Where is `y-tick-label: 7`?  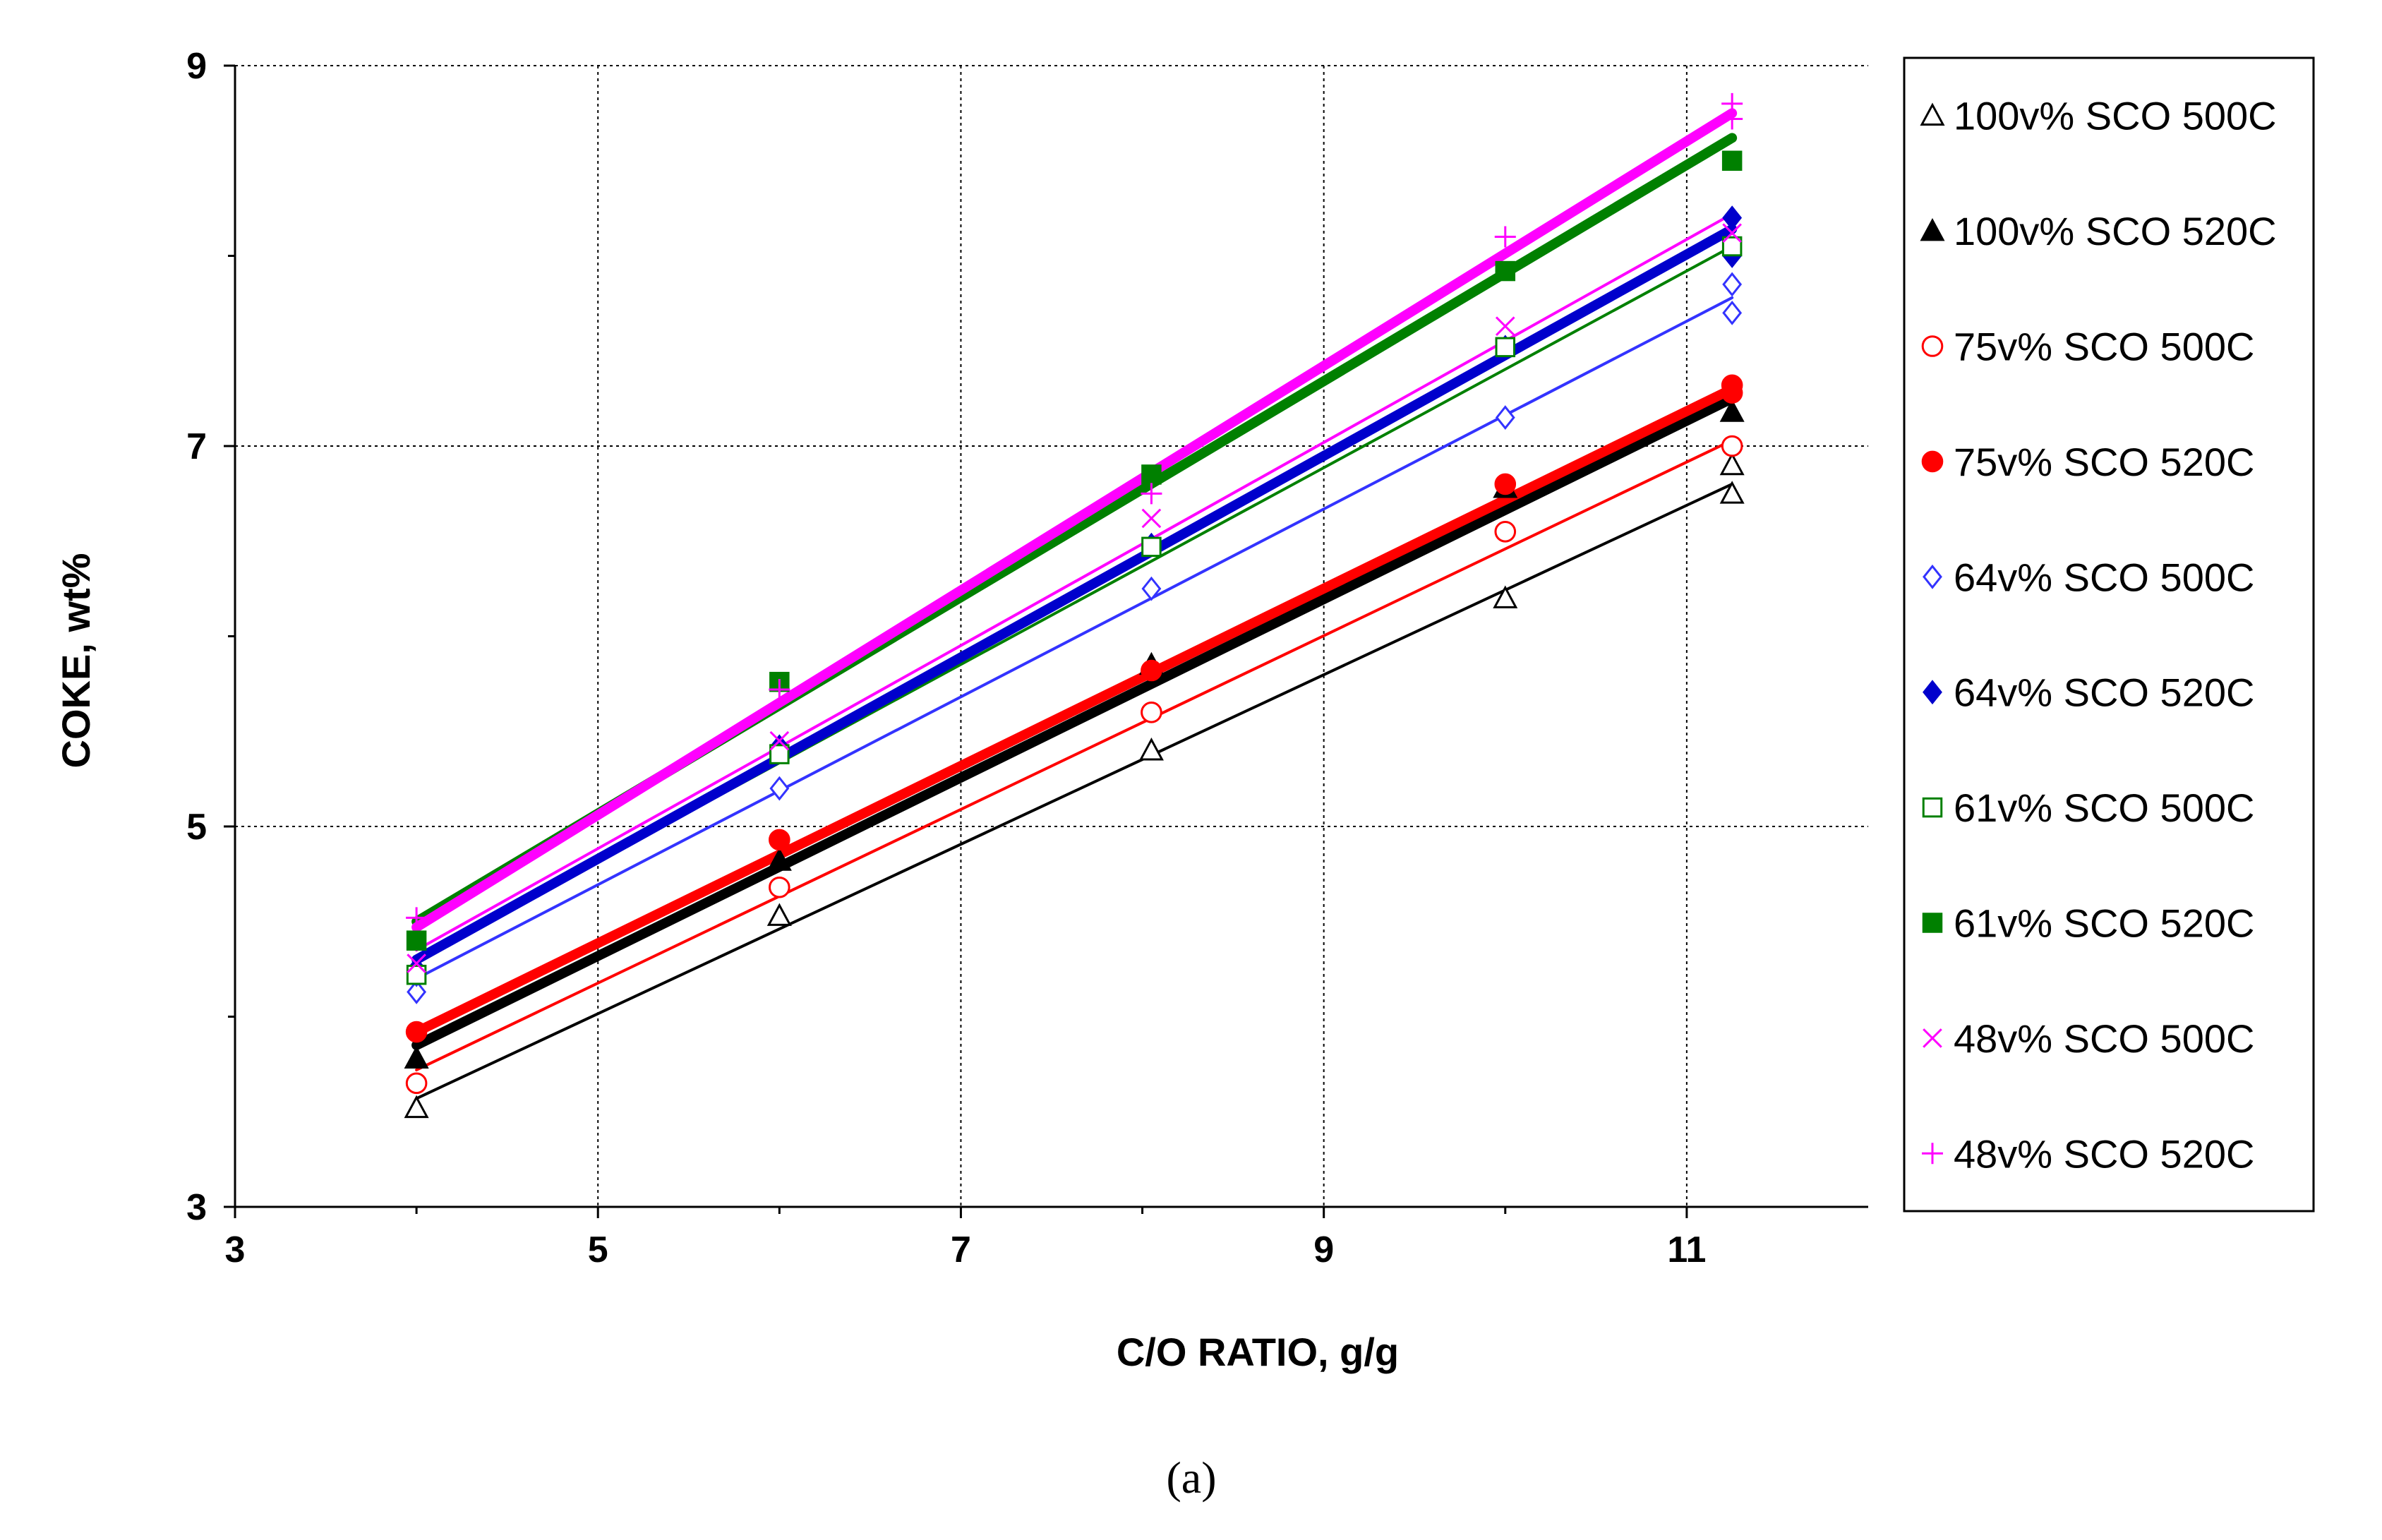 y-tick-label: 7 is located at coordinates (196, 446).